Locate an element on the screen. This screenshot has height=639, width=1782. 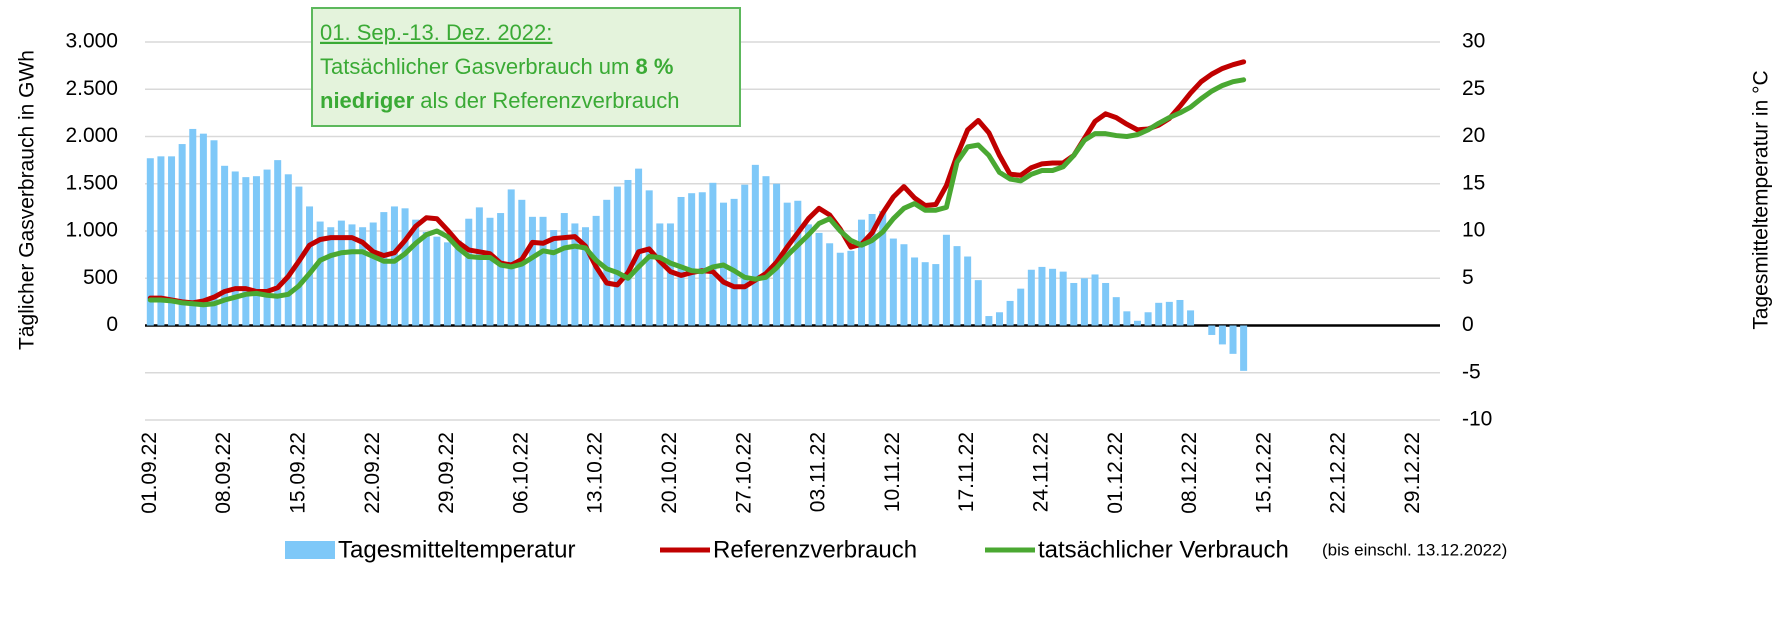
annotation-box is located at coordinates (526, 67).